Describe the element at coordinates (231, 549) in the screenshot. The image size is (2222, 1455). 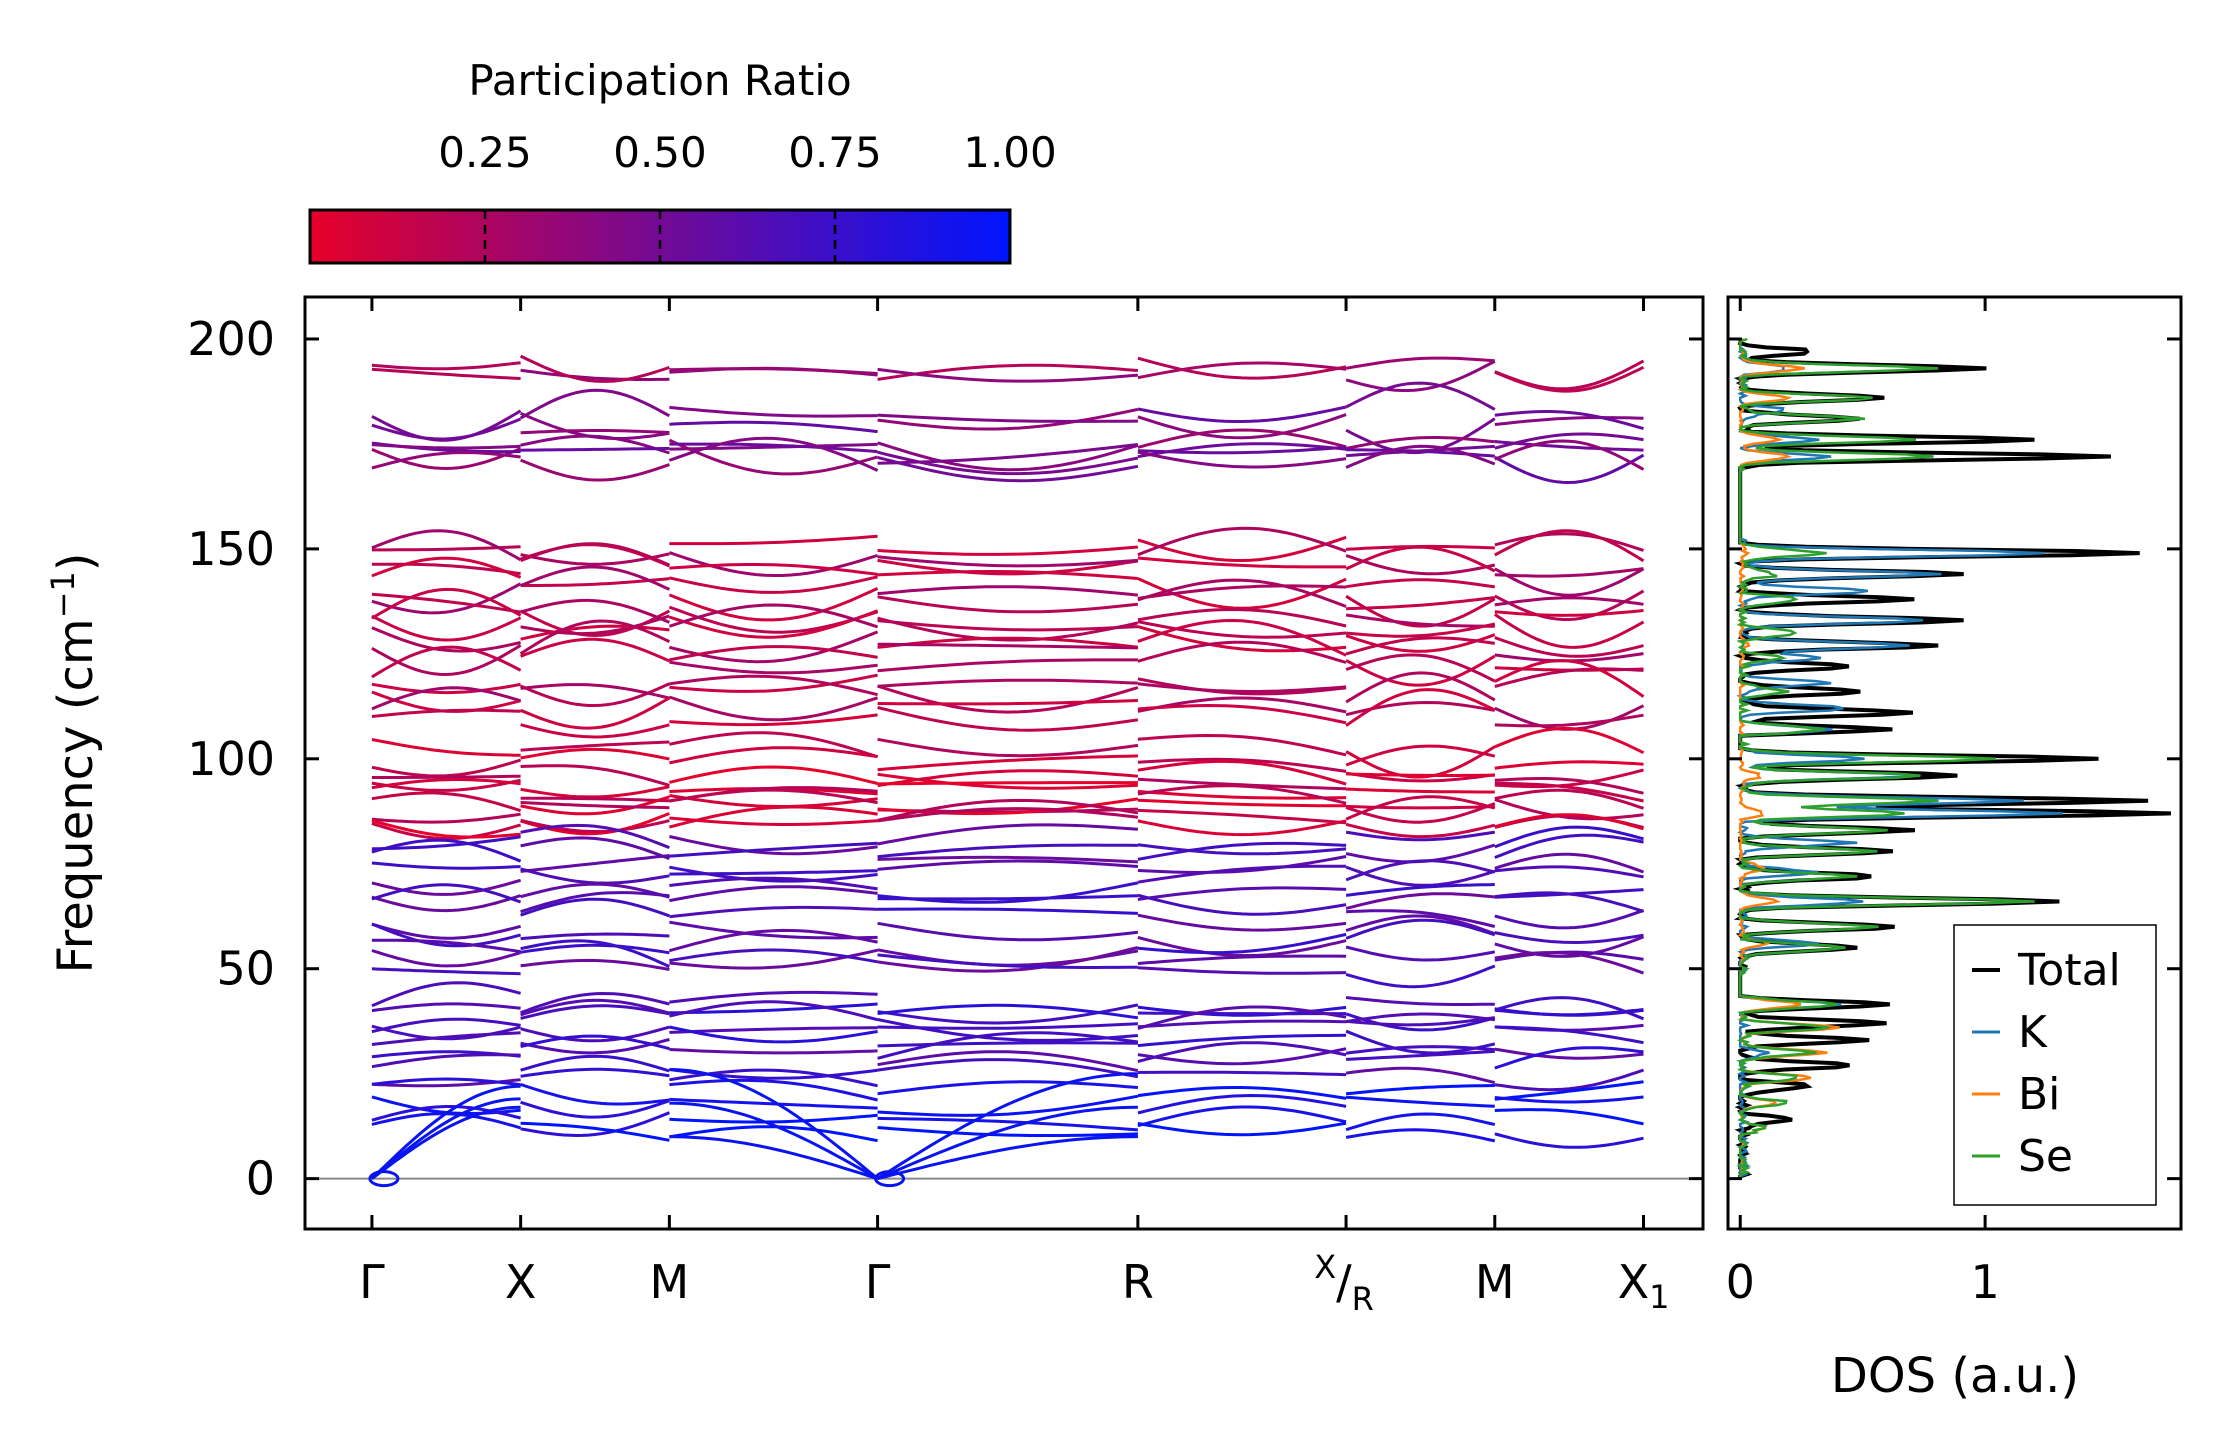
I see `y-tick-label: 150` at that location.